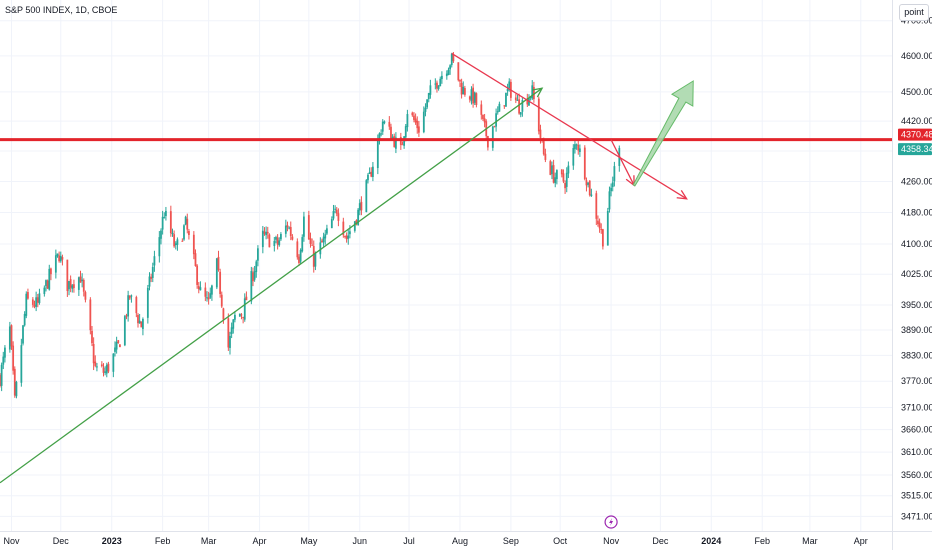 This screenshot has height=550, width=932. I want to click on time-tick-label: Sep, so click(511, 541).